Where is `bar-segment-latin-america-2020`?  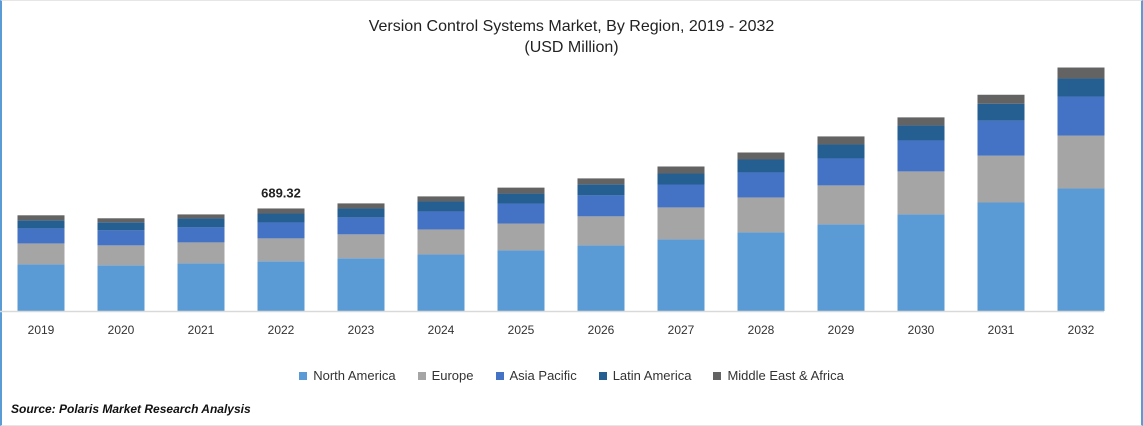
bar-segment-latin-america-2020 is located at coordinates (121, 226).